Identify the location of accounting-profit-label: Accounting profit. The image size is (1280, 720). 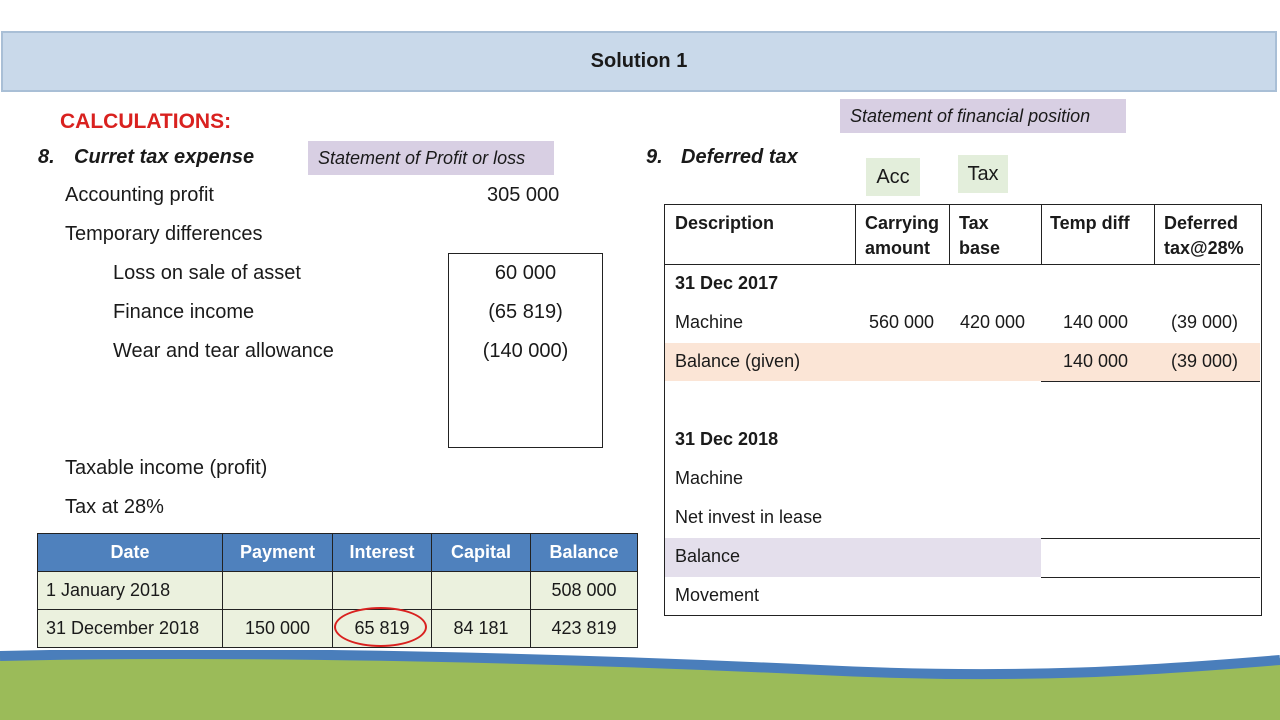
(139, 195).